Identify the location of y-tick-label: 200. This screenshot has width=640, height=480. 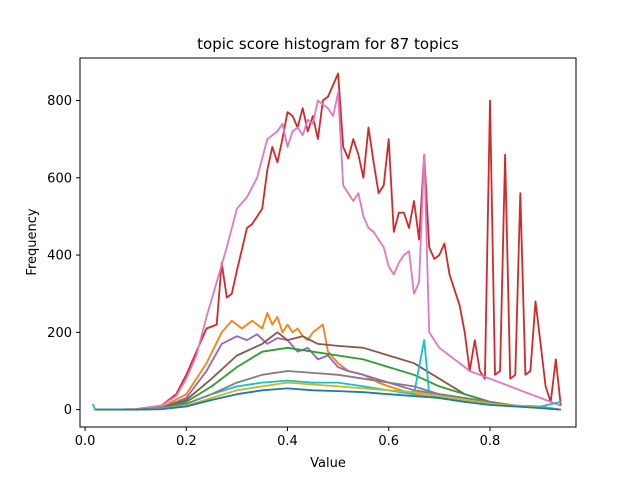
(59, 333).